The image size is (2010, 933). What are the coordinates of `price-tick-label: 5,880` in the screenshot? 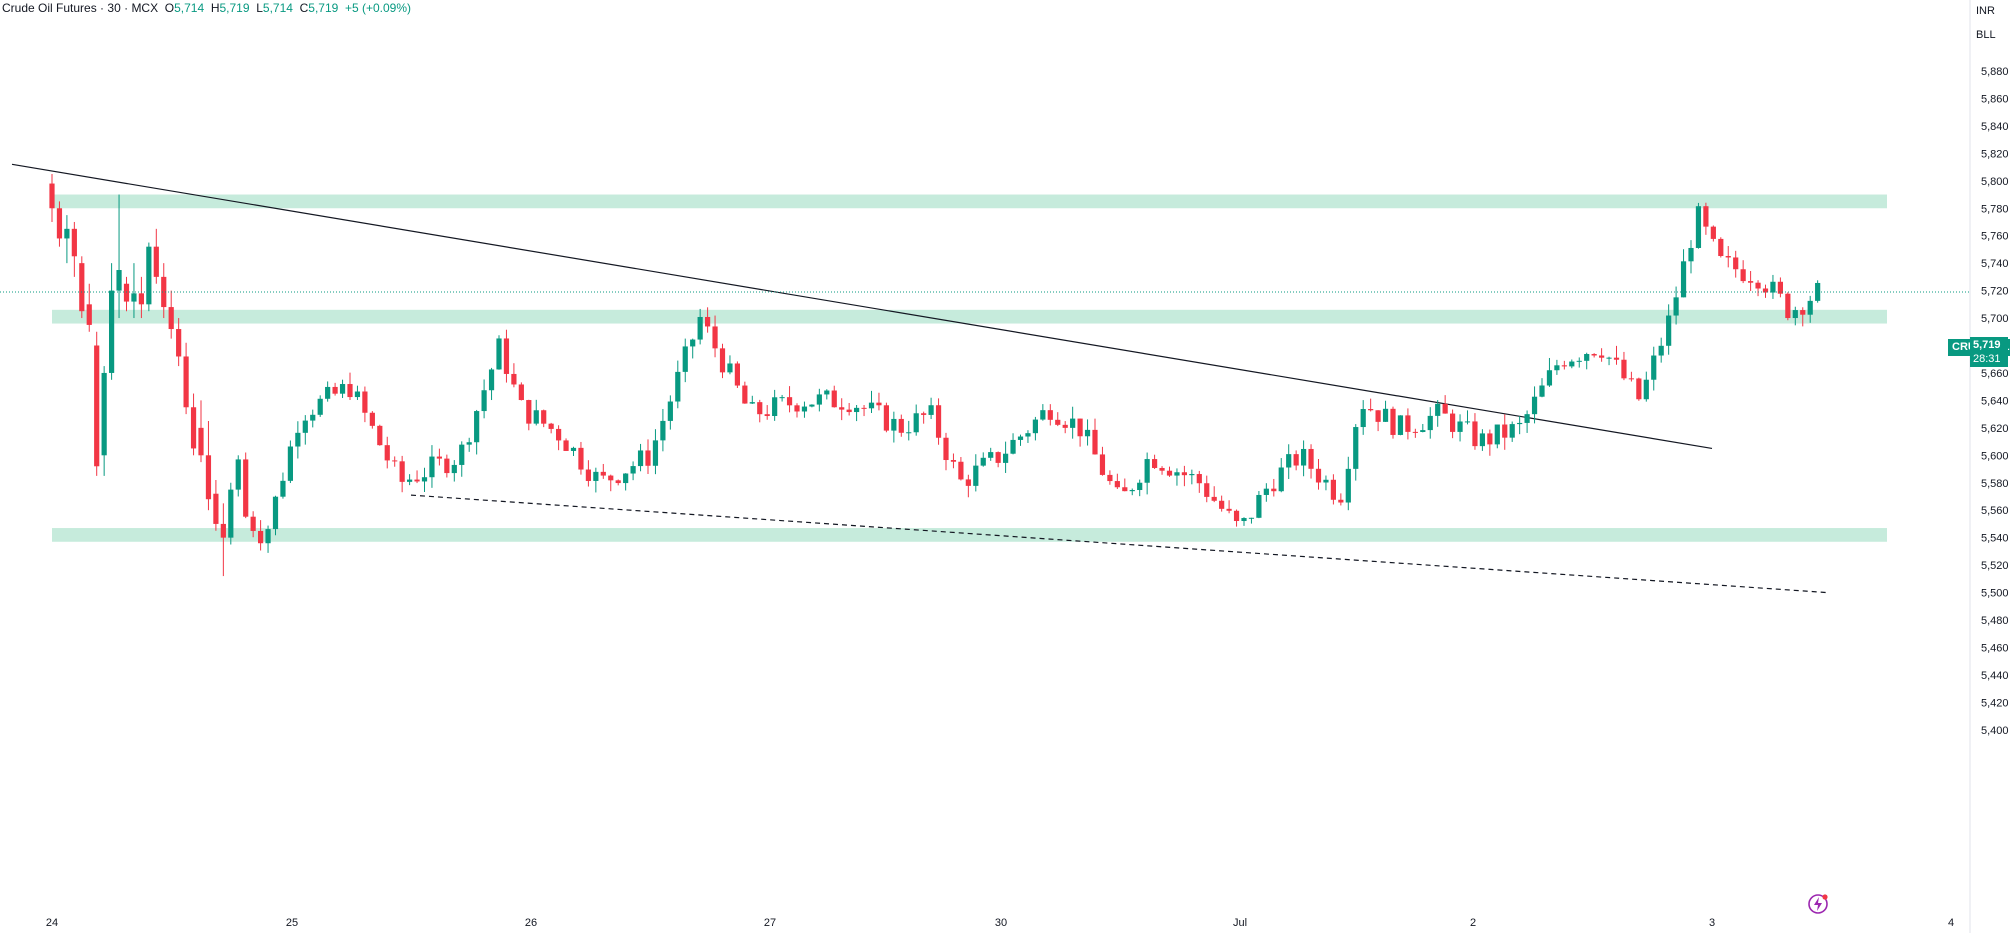 It's located at (1995, 72).